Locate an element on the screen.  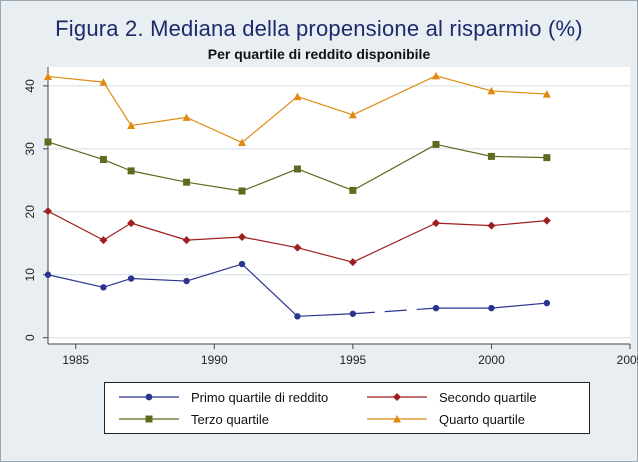
x-tick-label-2: 1995 is located at coordinates (353, 360).